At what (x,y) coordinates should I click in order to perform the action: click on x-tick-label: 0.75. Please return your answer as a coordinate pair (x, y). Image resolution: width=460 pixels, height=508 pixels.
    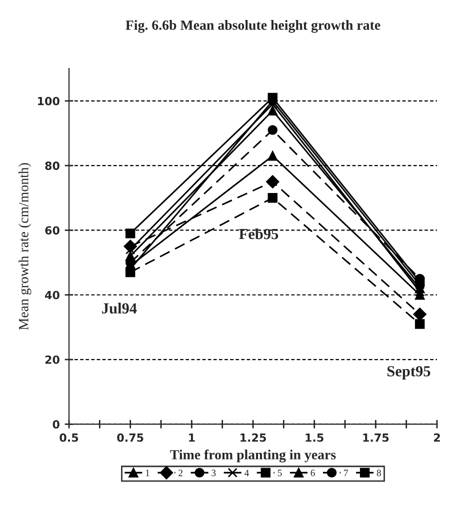
    Looking at the image, I should click on (130, 437).